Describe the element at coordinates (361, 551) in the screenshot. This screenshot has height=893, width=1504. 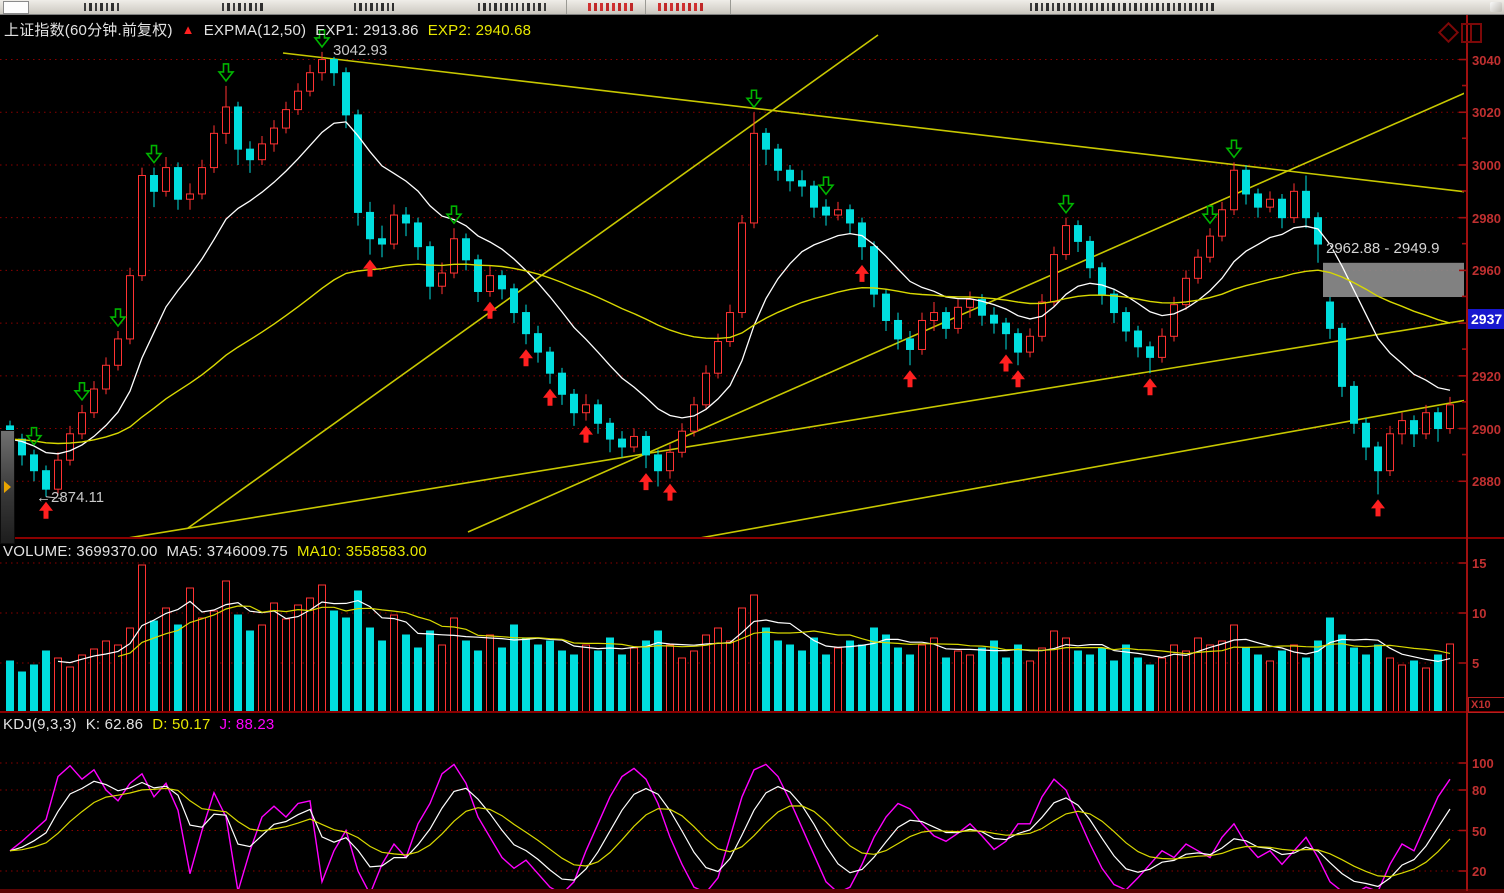
I see `volume-ma10-value: MA10: 3558583.00` at that location.